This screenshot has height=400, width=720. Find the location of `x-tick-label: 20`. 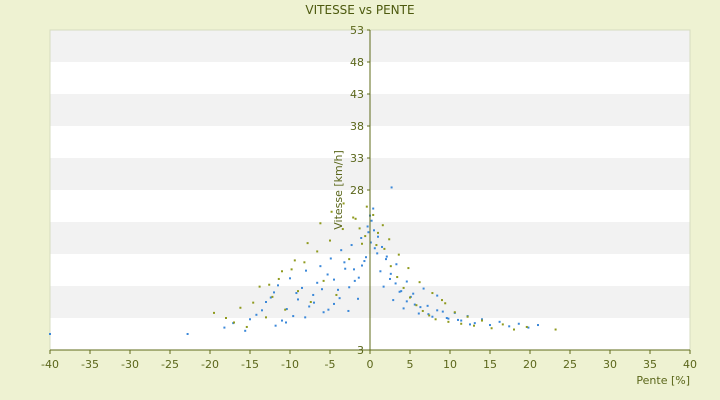

x-tick-label: 20 is located at coordinates (530, 364).